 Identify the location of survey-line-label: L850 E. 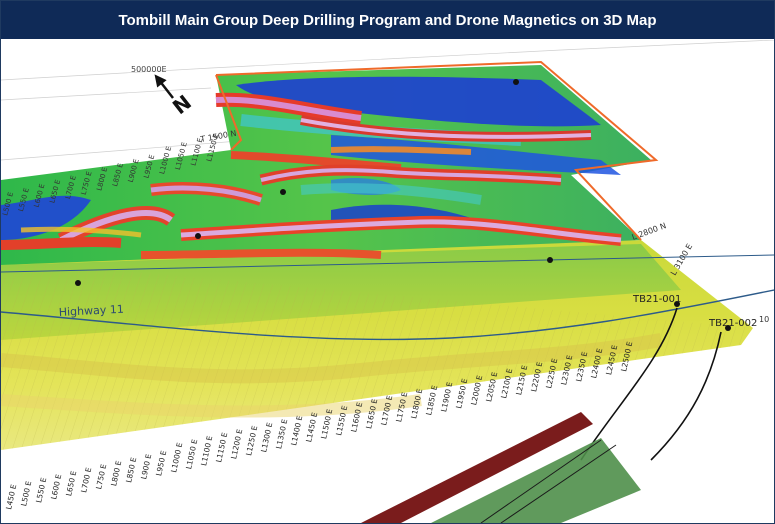
(131, 469).